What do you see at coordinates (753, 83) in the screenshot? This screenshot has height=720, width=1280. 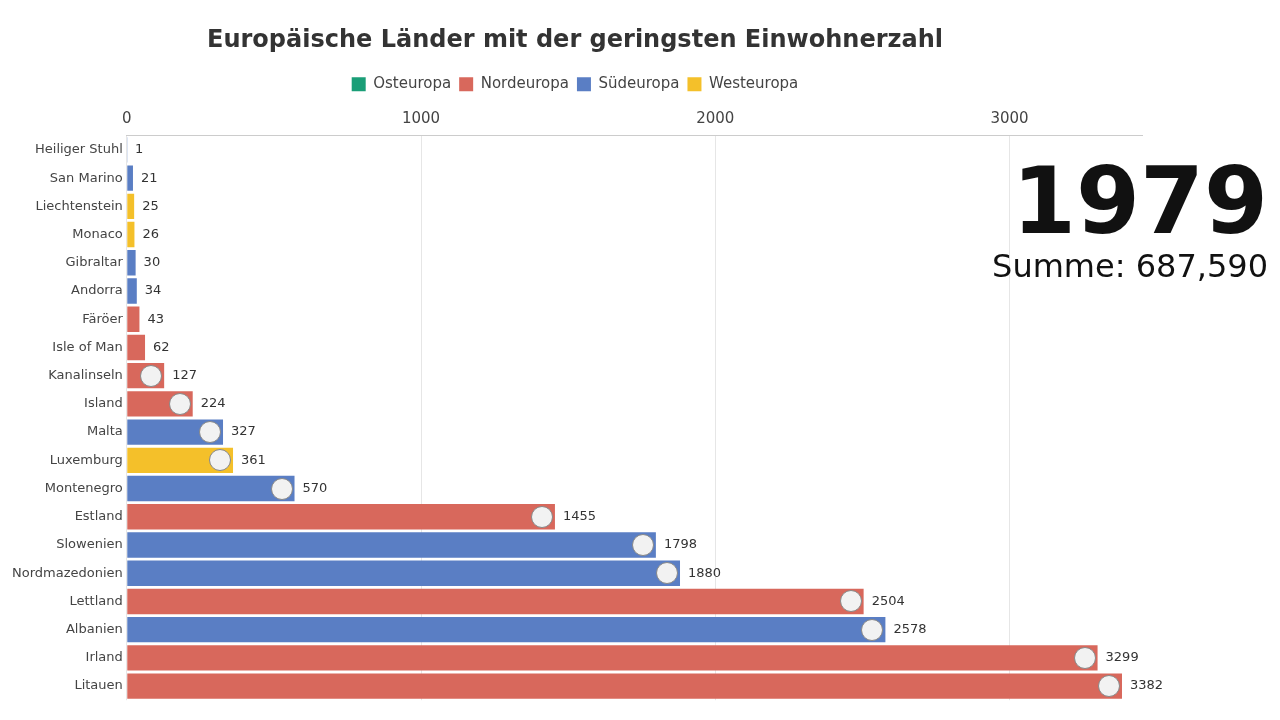 I see `legend-label: Westeuropa` at bounding box center [753, 83].